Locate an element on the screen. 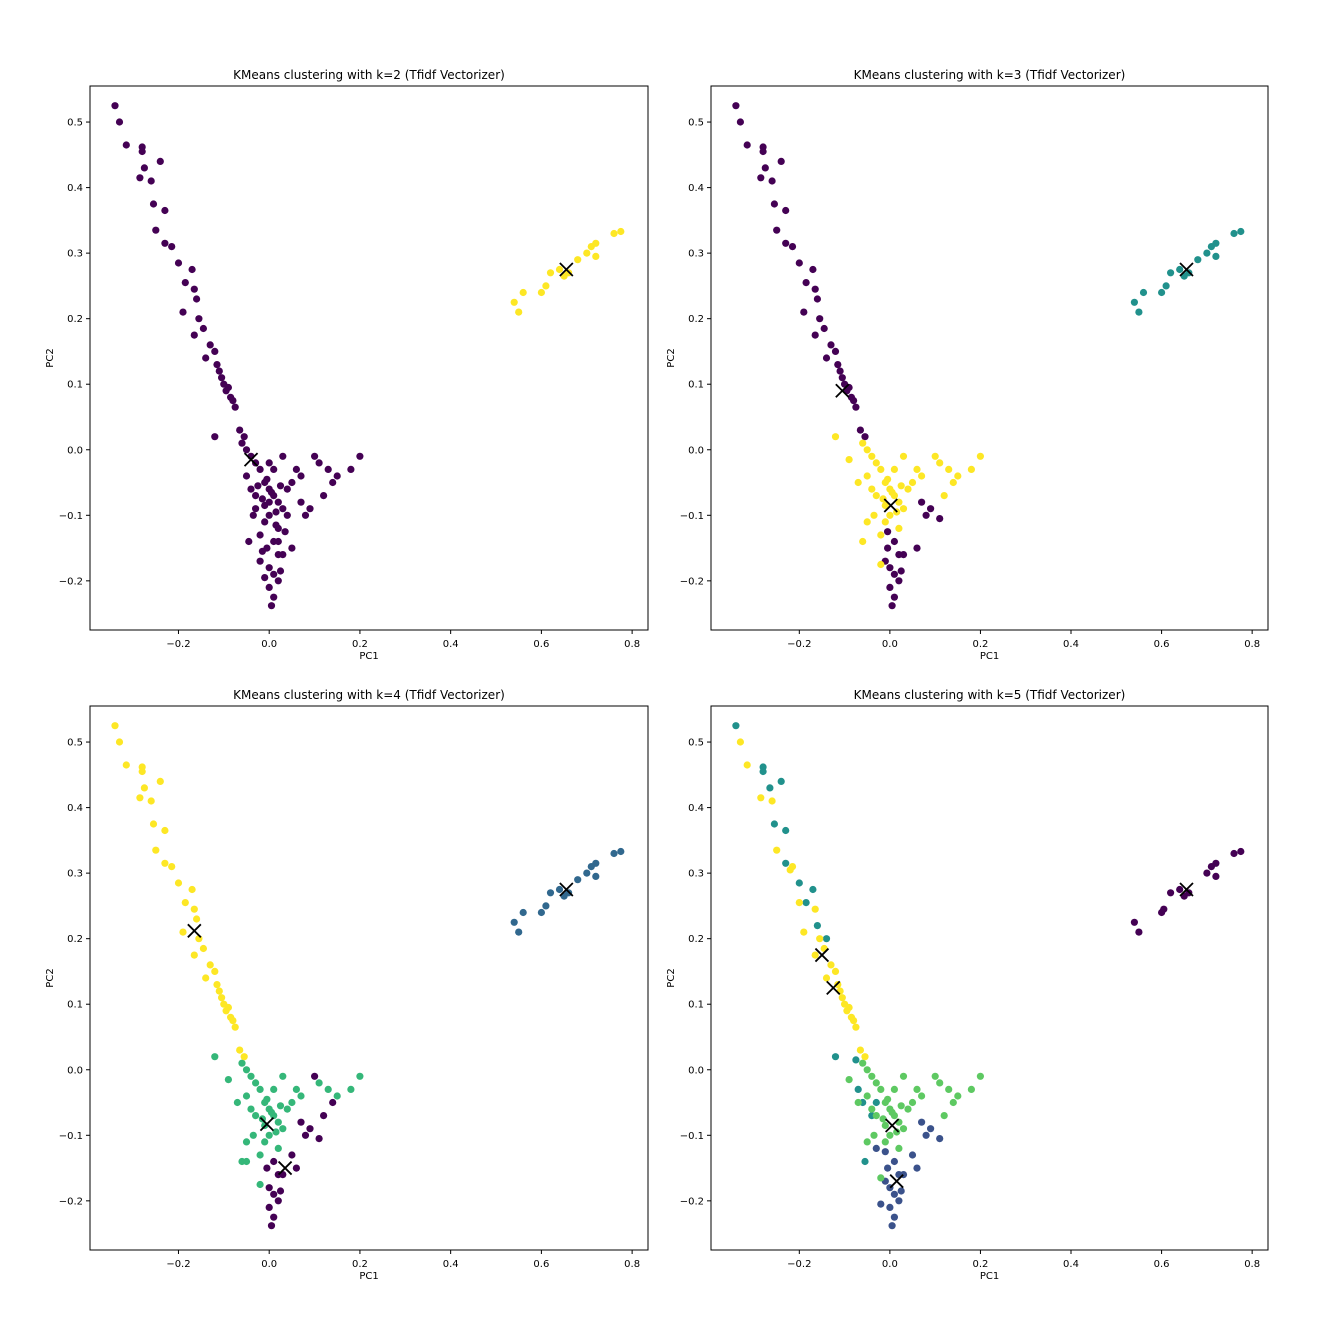  x-tick-label: 0.0 is located at coordinates (269, 644).